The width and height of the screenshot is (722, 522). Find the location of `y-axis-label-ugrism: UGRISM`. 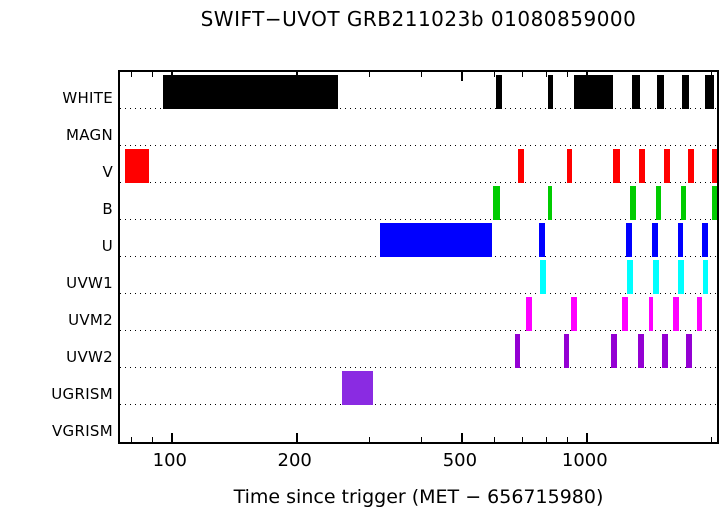

y-axis-label-ugrism: UGRISM is located at coordinates (82, 394).